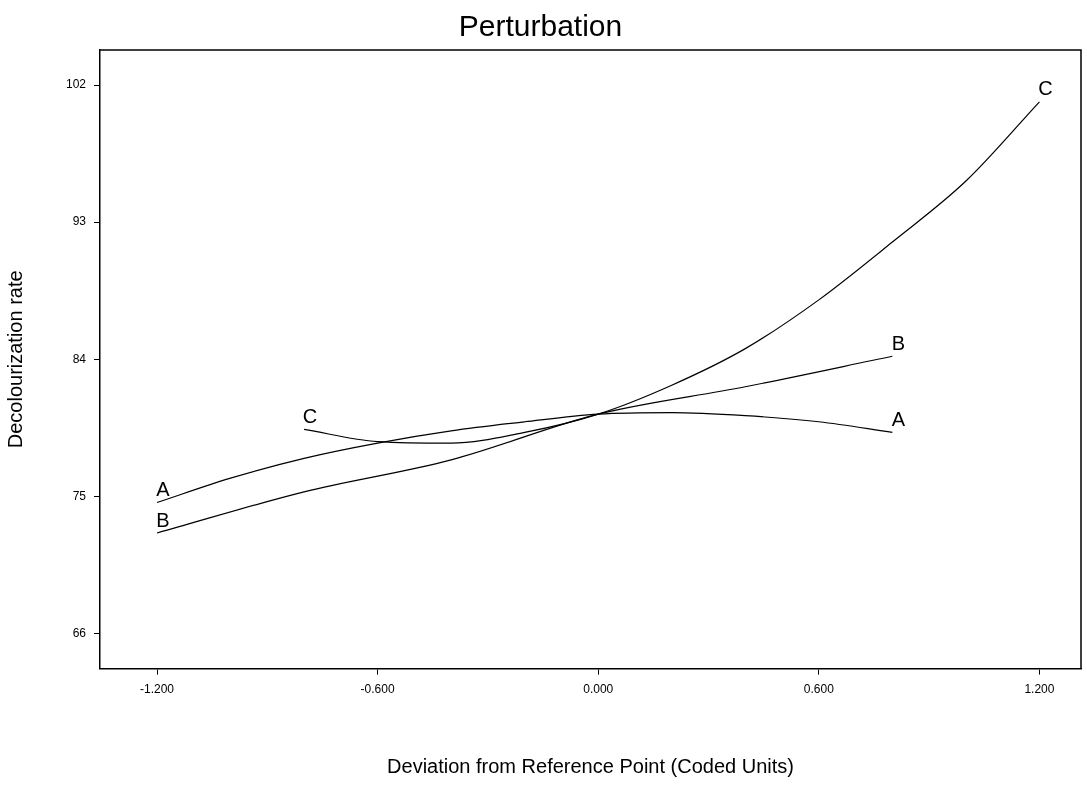  Describe the element at coordinates (598, 689) in the screenshot. I see `x-tick-label: 0.000` at that location.